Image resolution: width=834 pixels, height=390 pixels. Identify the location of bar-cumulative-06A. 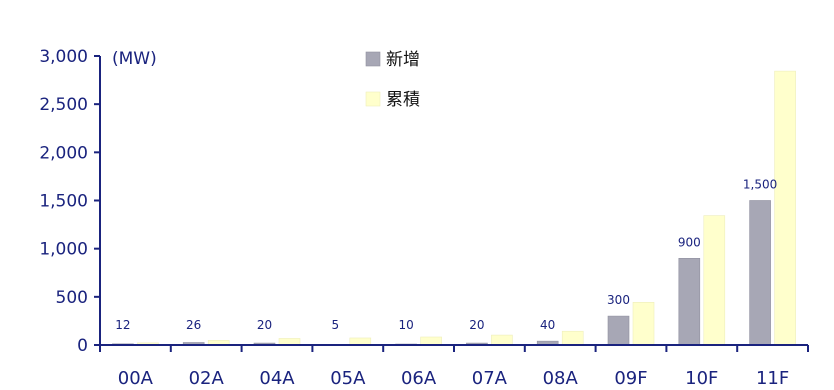
(431, 341).